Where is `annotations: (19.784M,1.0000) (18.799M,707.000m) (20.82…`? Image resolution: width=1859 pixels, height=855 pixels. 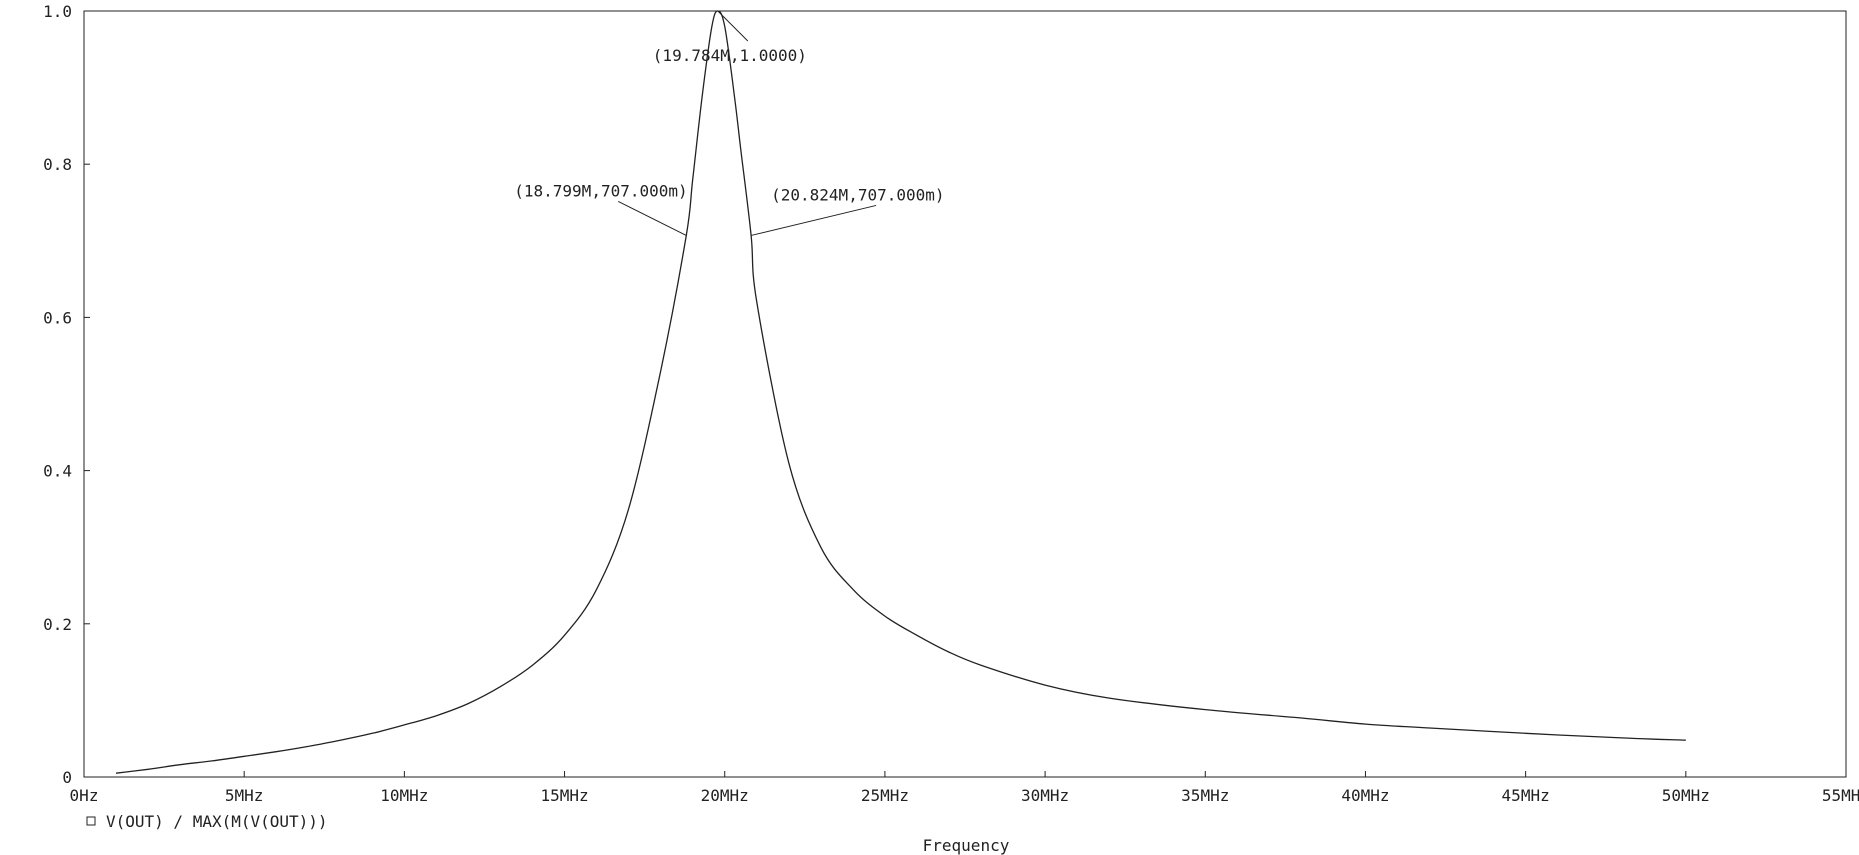
annotations: (19.784M,1.0000) (18.799M,707.000m) (20.82… is located at coordinates (729, 123).